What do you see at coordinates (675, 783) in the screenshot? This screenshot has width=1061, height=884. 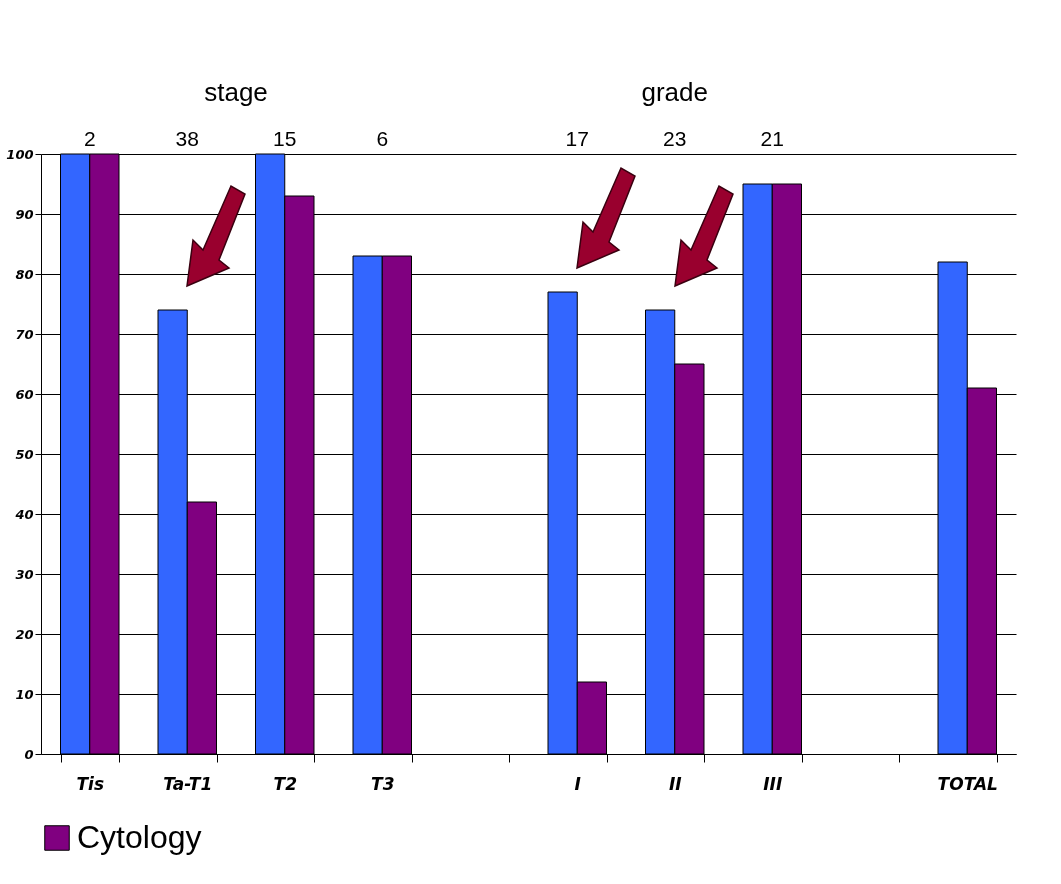 I see `x-tick-label: II` at bounding box center [675, 783].